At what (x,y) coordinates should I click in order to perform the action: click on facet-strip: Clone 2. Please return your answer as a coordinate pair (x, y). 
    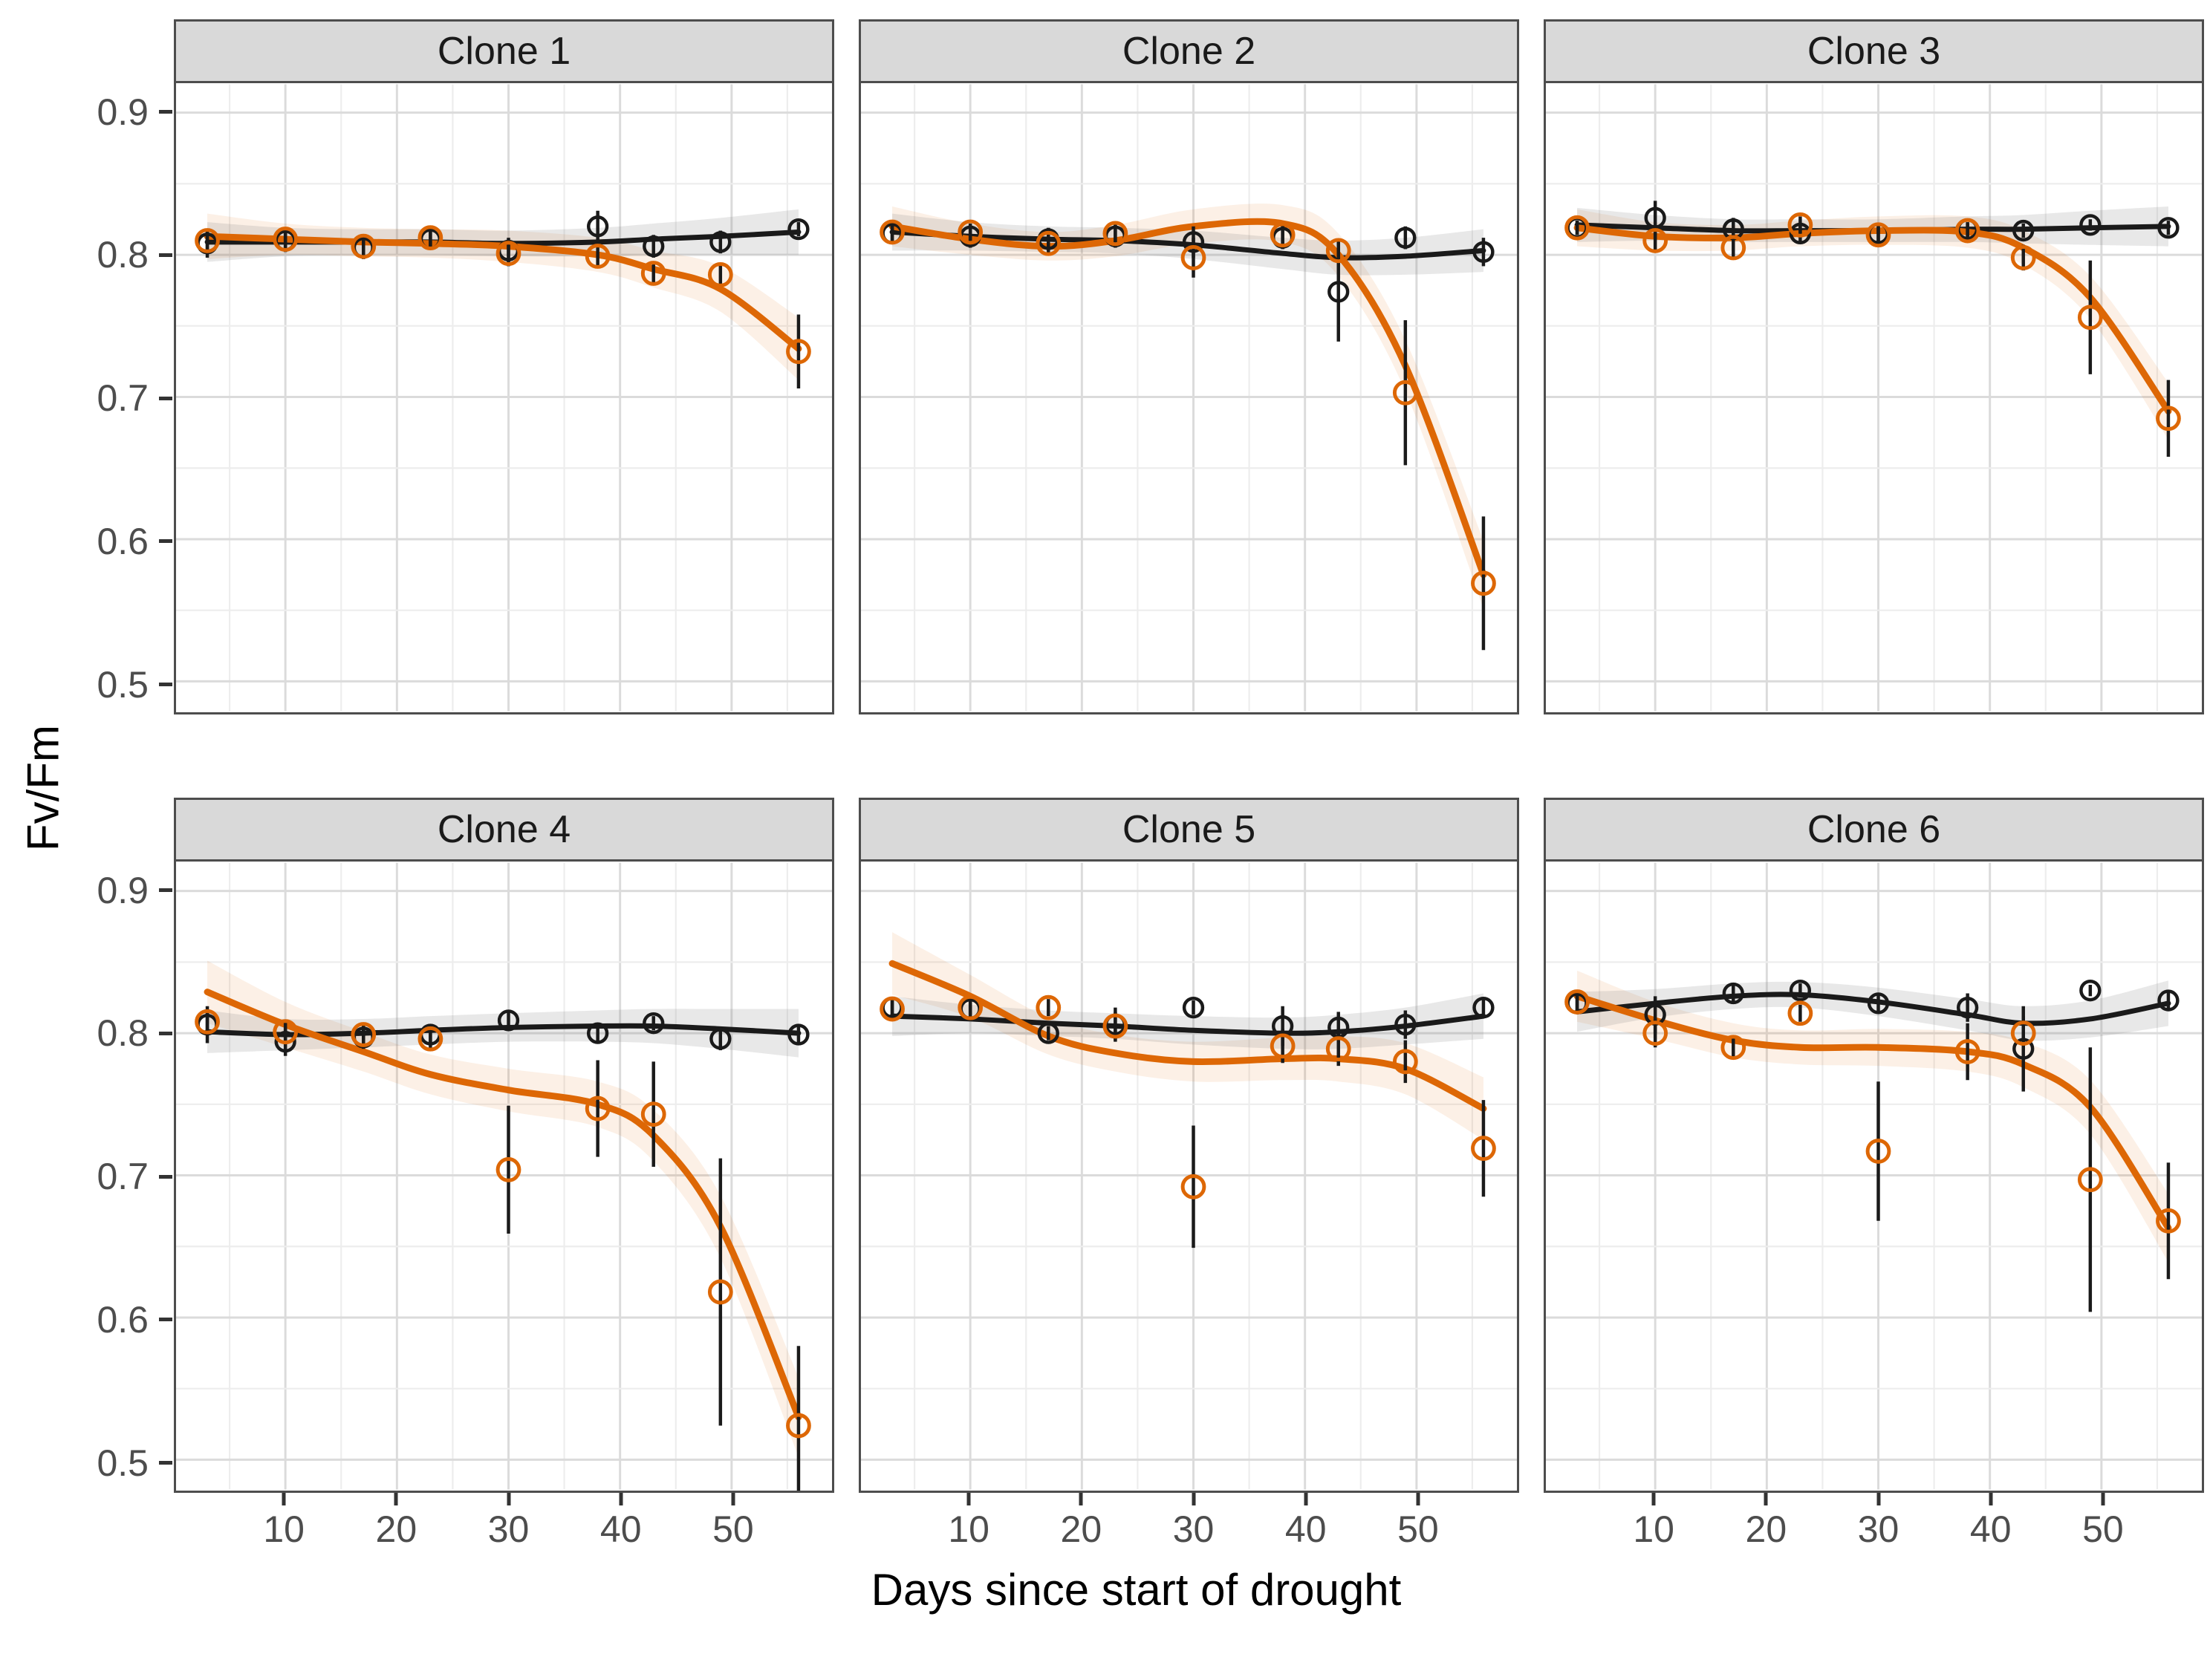
    Looking at the image, I should click on (1189, 51).